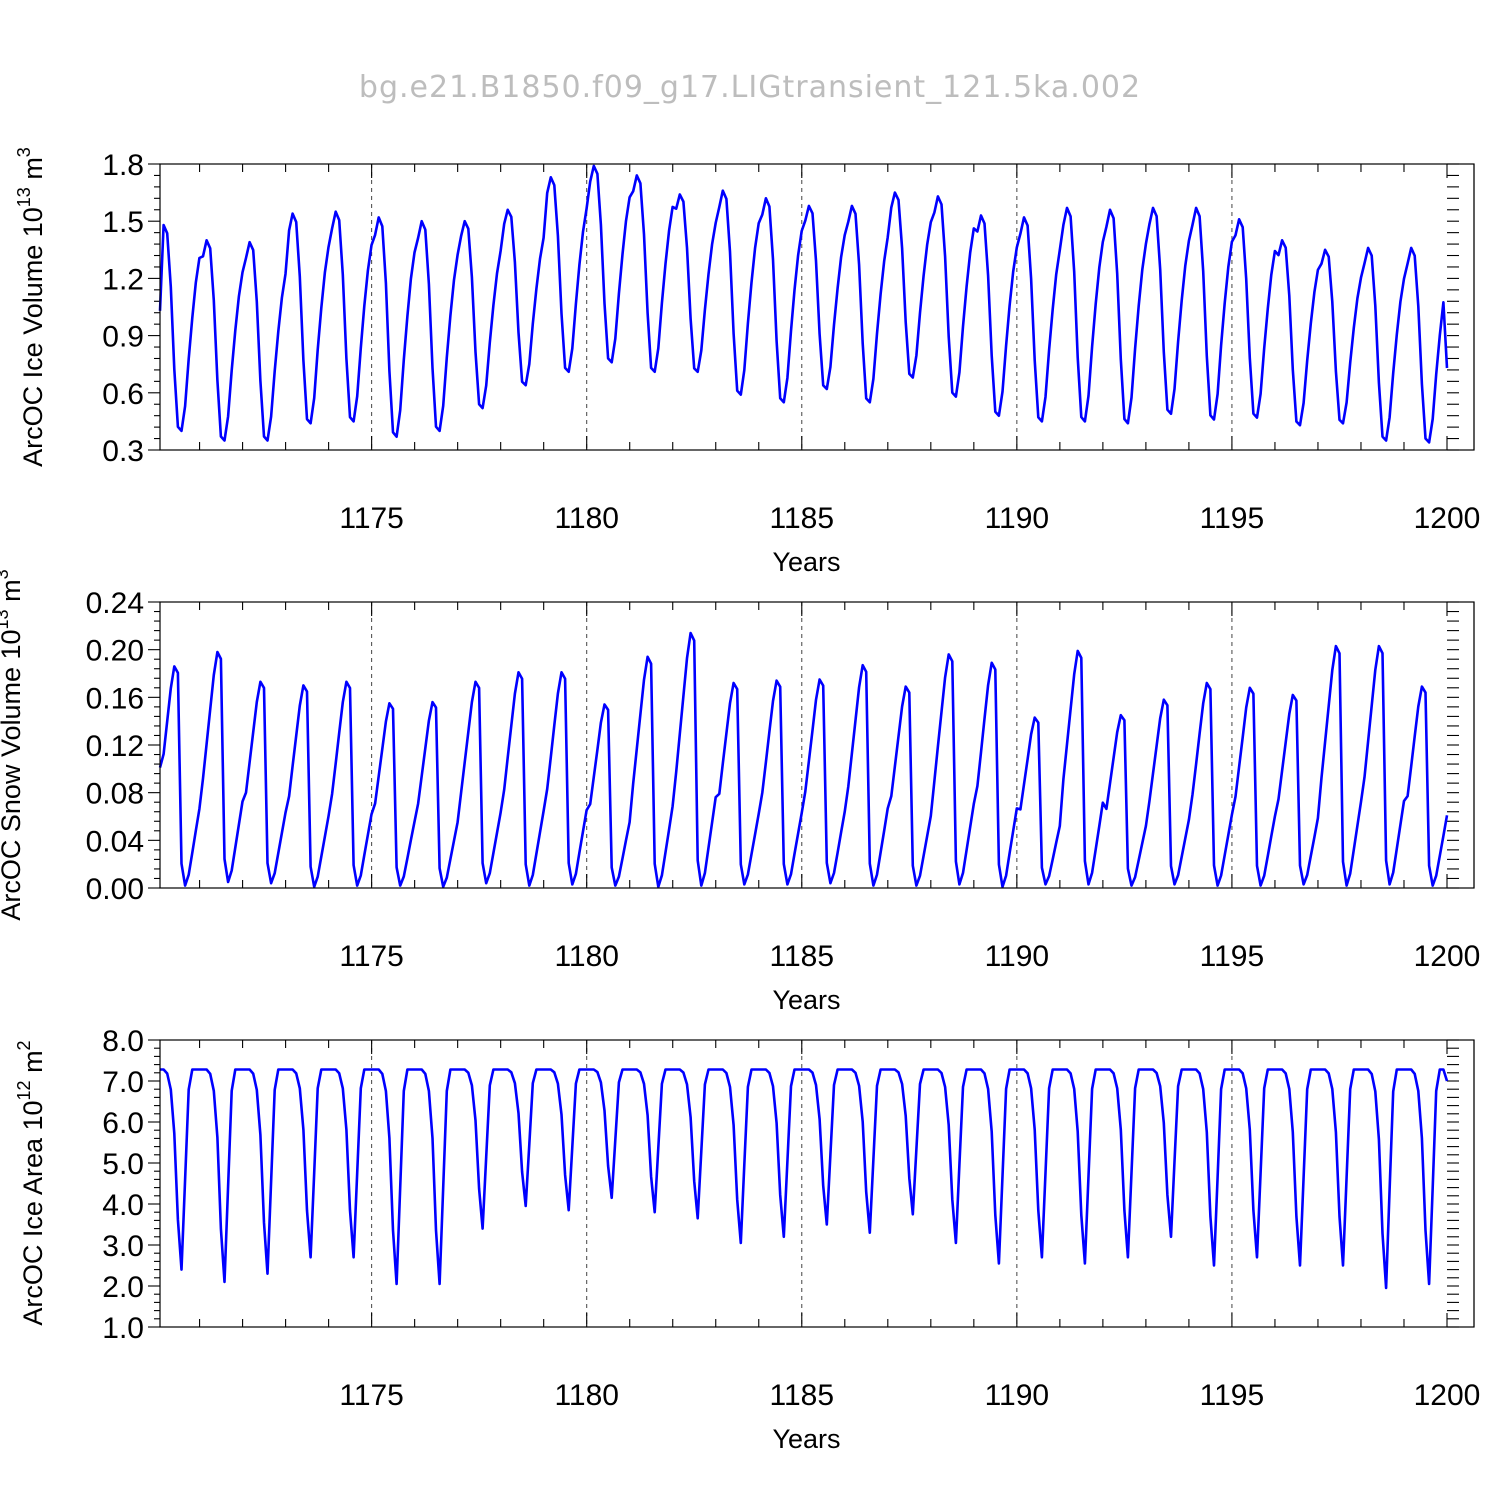 The height and width of the screenshot is (1500, 1500). What do you see at coordinates (13, 744) in the screenshot?
I see `snow-volume-ylabel: ArcOC Snow Volume 1013 m3` at bounding box center [13, 744].